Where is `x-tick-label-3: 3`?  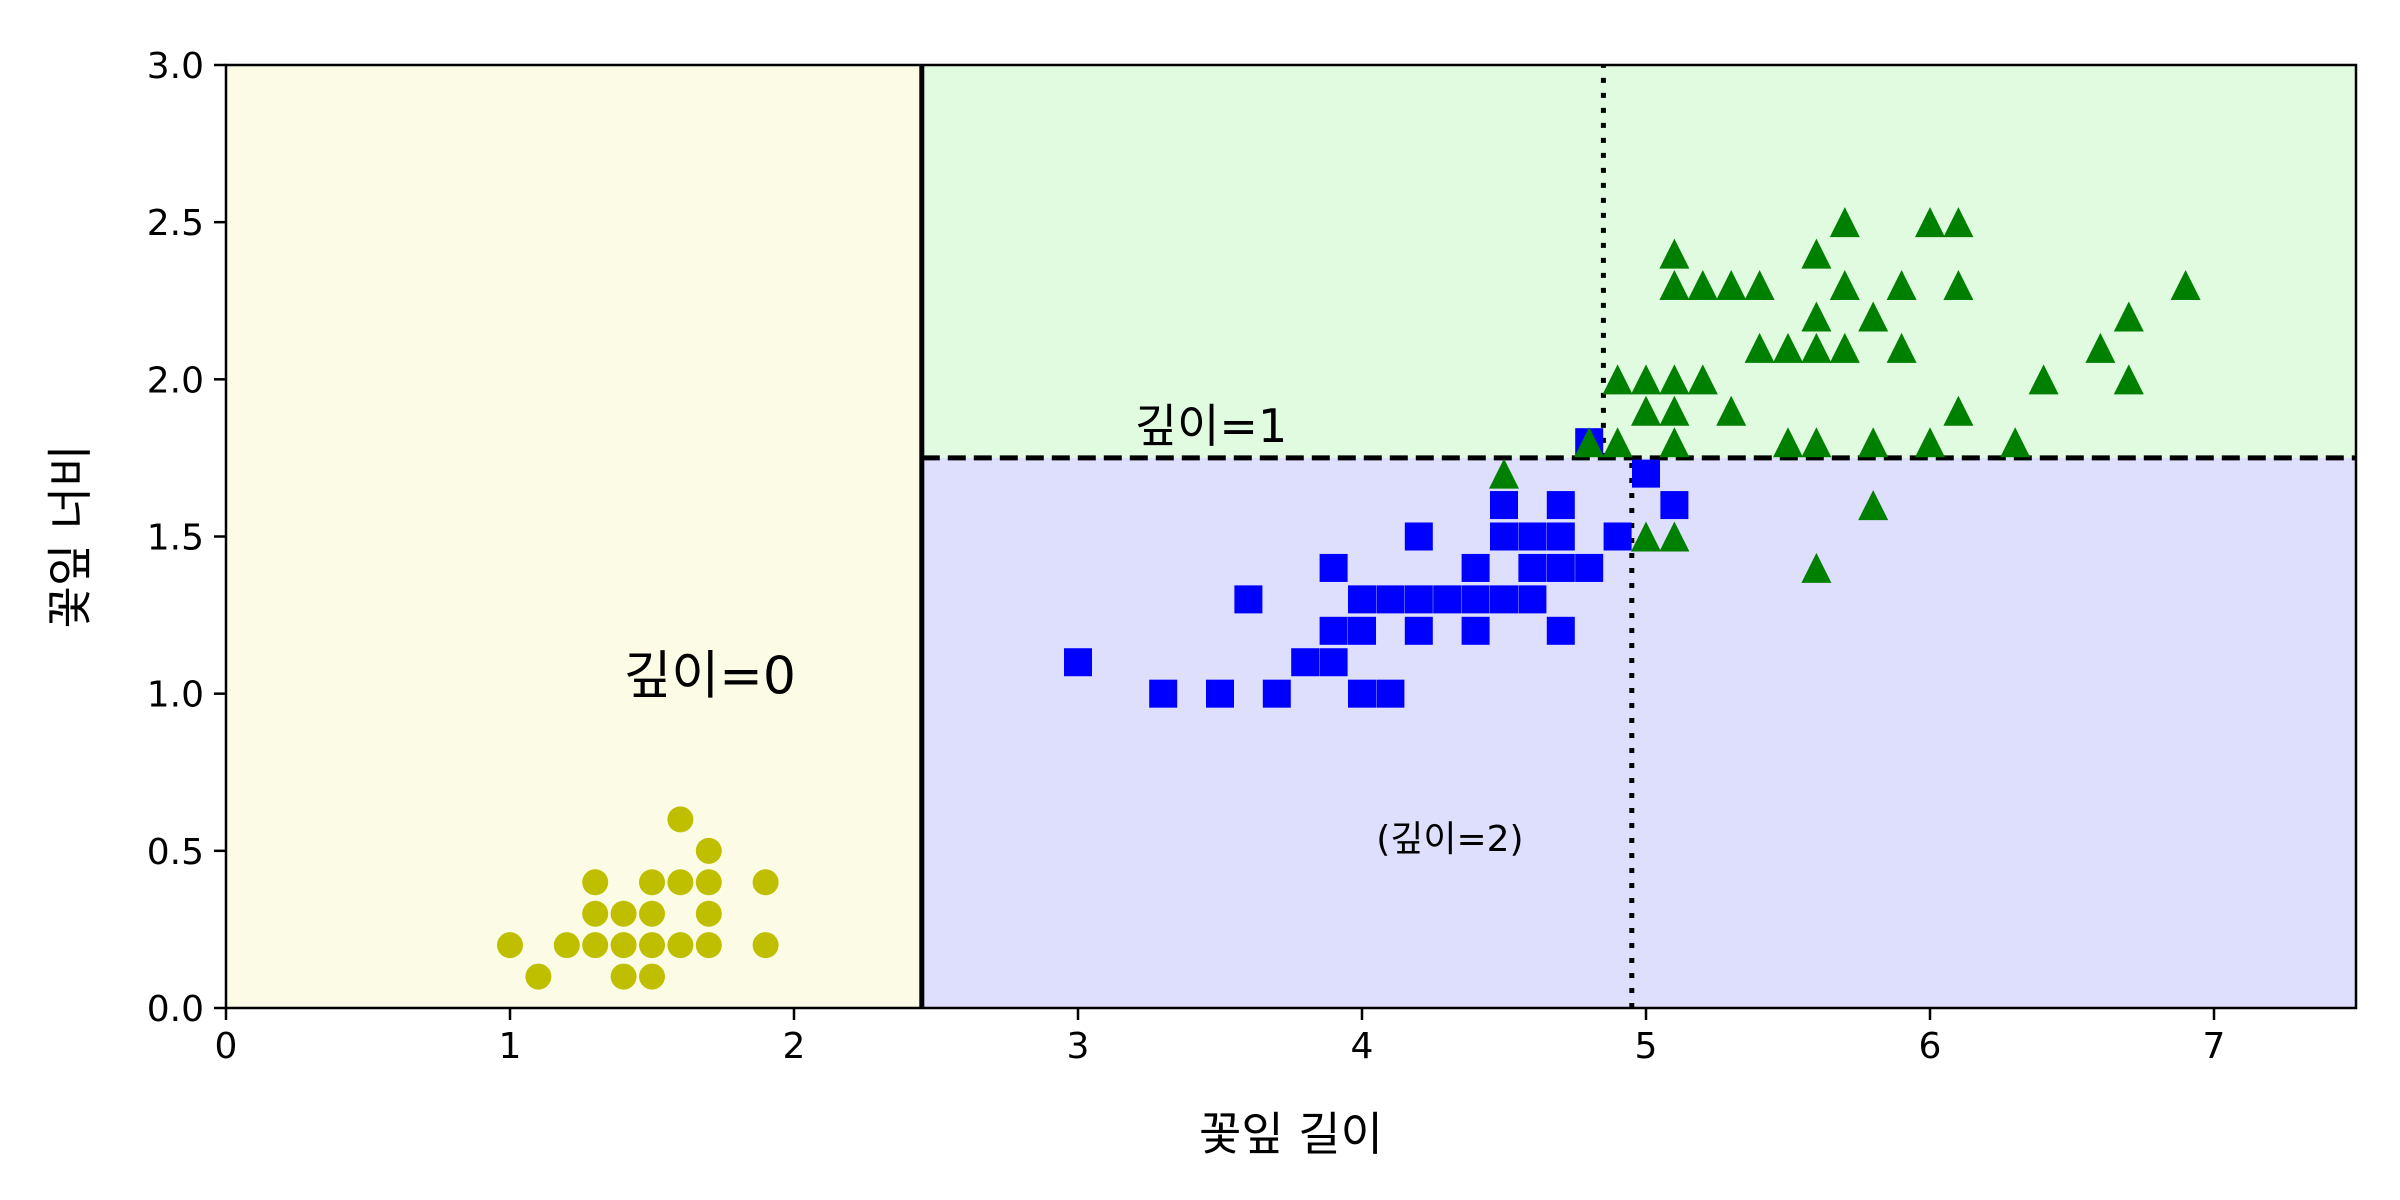
x-tick-label-3: 3 is located at coordinates (1078, 1046).